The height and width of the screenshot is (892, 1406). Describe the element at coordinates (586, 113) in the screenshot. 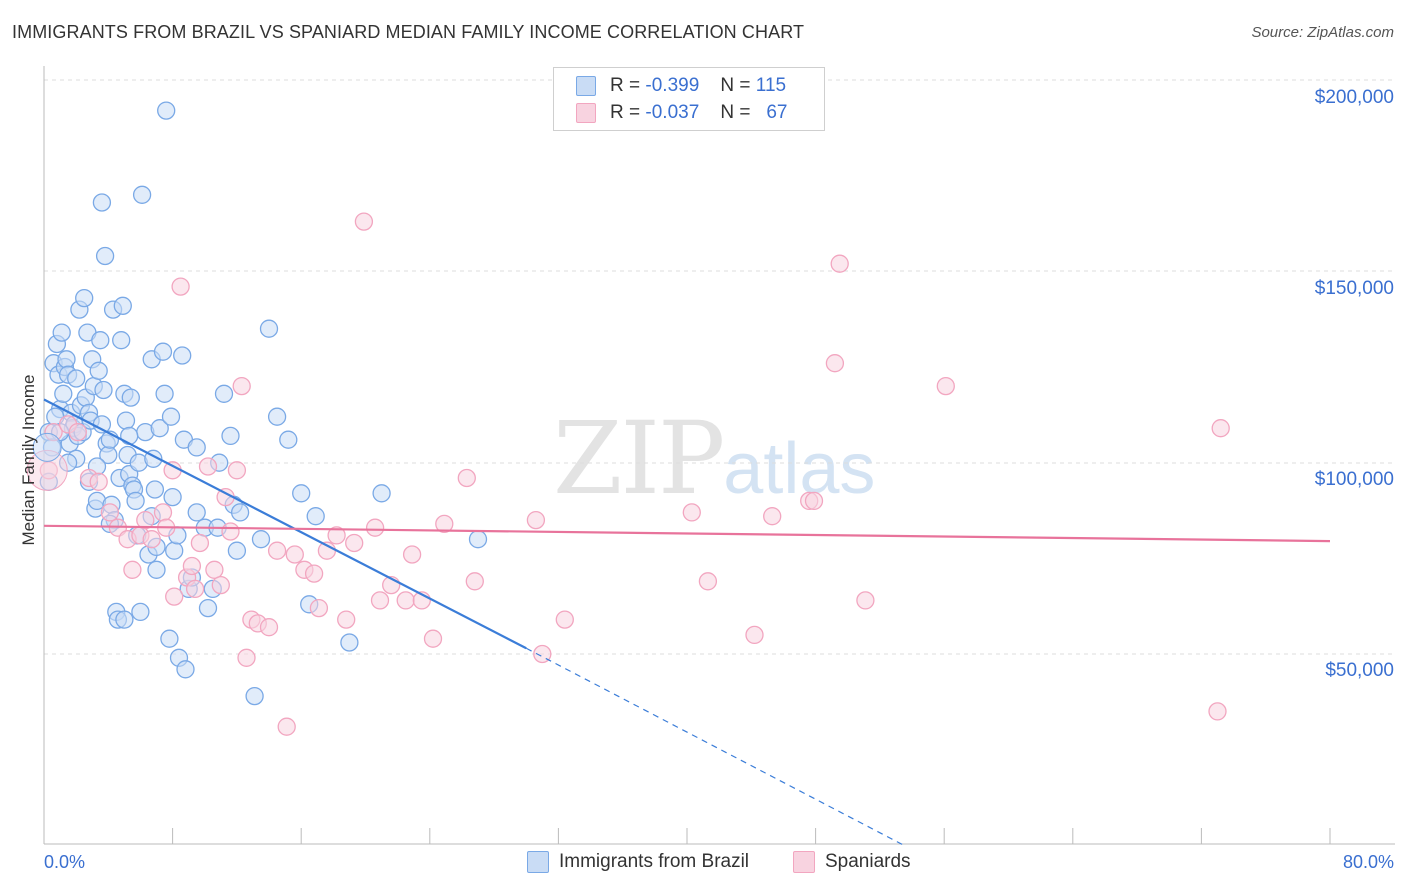

I see `legend-swatch-spaniards` at that location.